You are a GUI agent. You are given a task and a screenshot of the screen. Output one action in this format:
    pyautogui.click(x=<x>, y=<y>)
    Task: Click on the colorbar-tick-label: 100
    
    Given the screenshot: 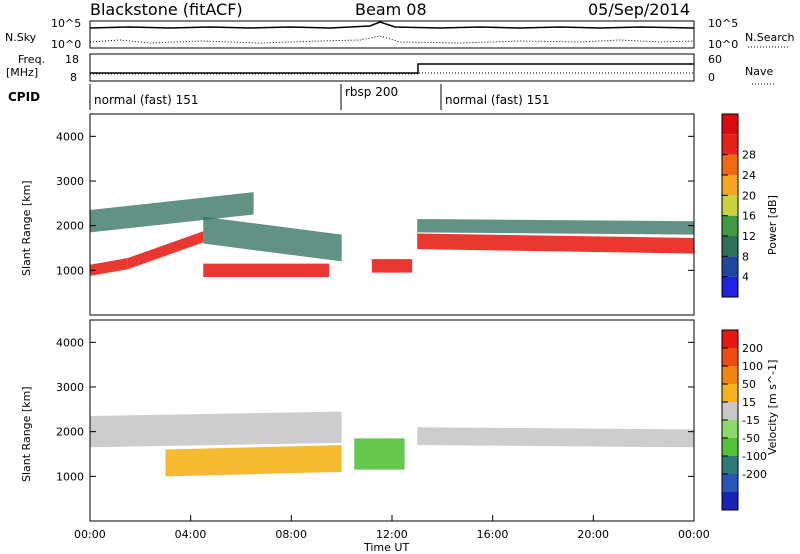 What is the action you would take?
    pyautogui.click(x=752, y=366)
    